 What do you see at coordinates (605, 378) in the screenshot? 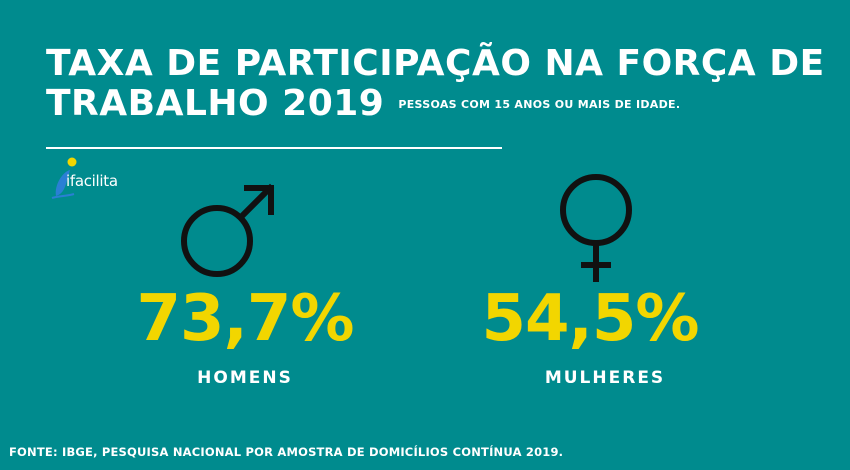
I see `label-women: MULHERES` at bounding box center [605, 378].